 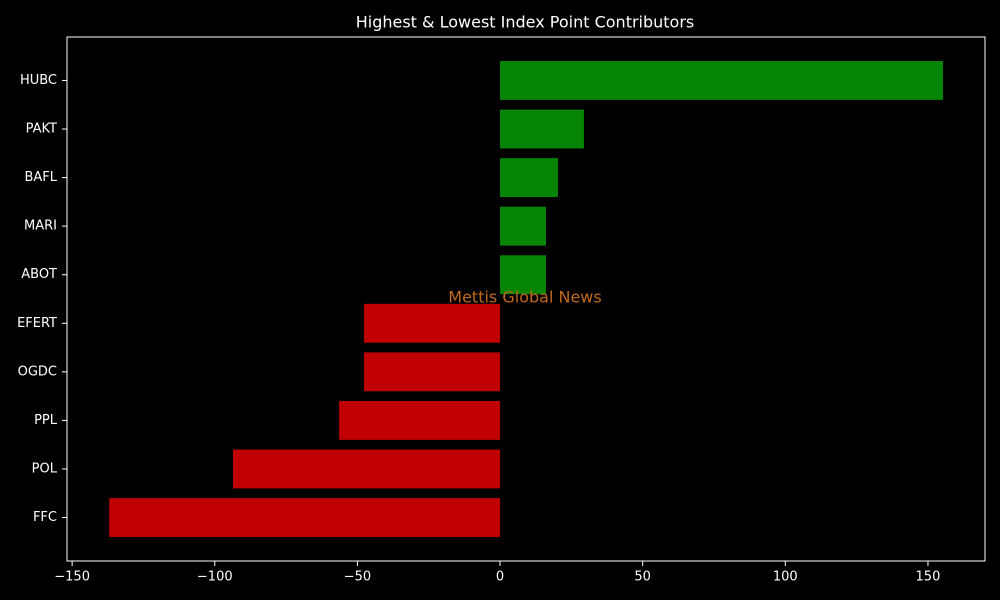 I want to click on x-tick-label: −50, so click(x=357, y=577).